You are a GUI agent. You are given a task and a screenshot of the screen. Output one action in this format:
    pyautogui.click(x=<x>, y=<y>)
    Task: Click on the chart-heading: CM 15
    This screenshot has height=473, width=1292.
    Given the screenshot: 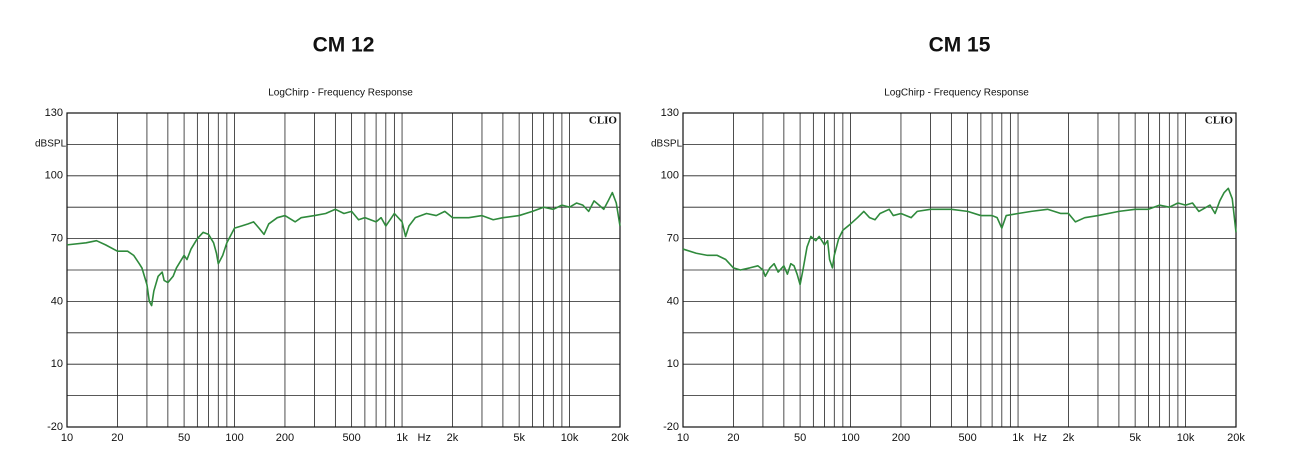 What is the action you would take?
    pyautogui.click(x=960, y=45)
    